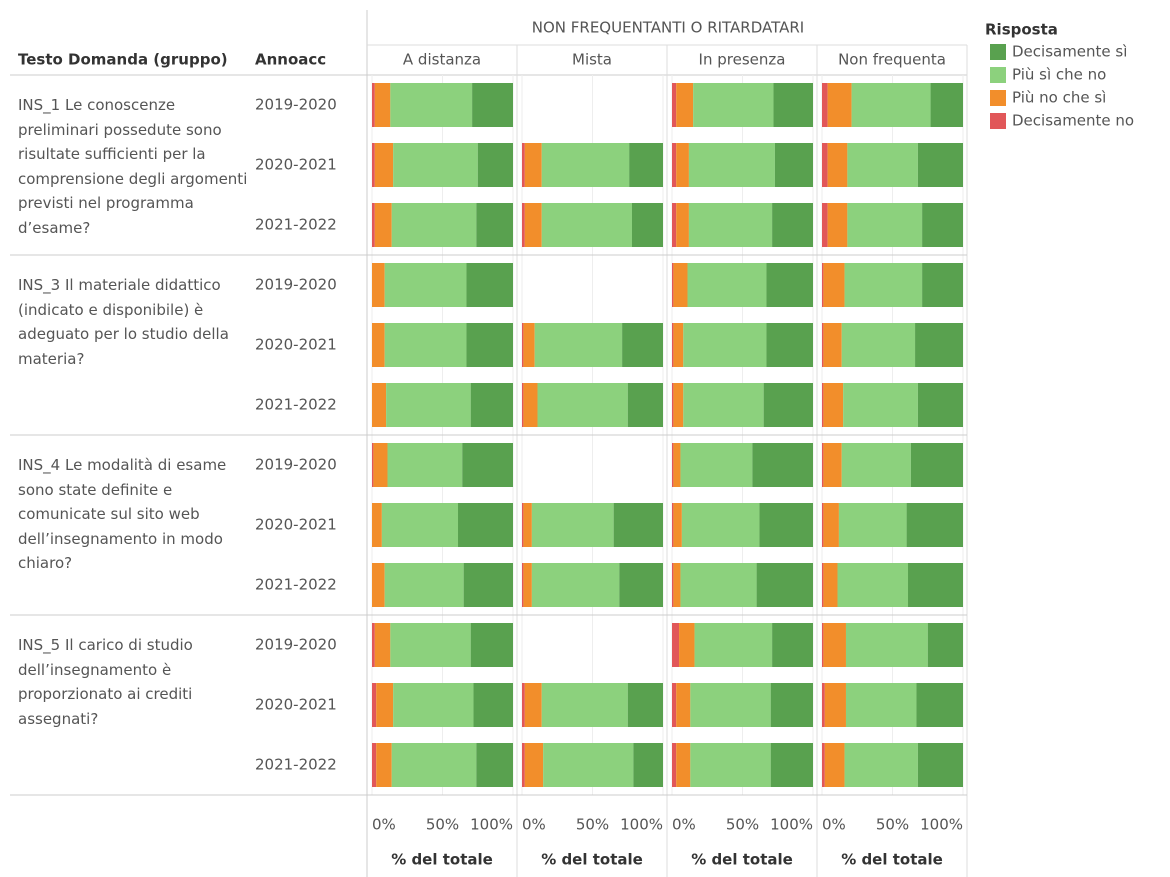  What do you see at coordinates (290, 60) in the screenshot?
I see `row-header: Annoacc` at bounding box center [290, 60].